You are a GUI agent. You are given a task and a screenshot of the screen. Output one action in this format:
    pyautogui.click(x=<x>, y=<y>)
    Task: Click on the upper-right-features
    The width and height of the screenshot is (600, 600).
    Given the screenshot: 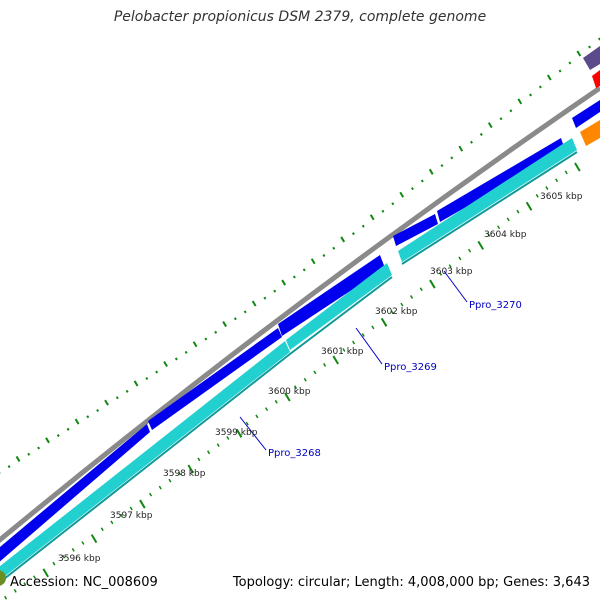 What is the action you would take?
    pyautogui.click(x=586, y=96)
    